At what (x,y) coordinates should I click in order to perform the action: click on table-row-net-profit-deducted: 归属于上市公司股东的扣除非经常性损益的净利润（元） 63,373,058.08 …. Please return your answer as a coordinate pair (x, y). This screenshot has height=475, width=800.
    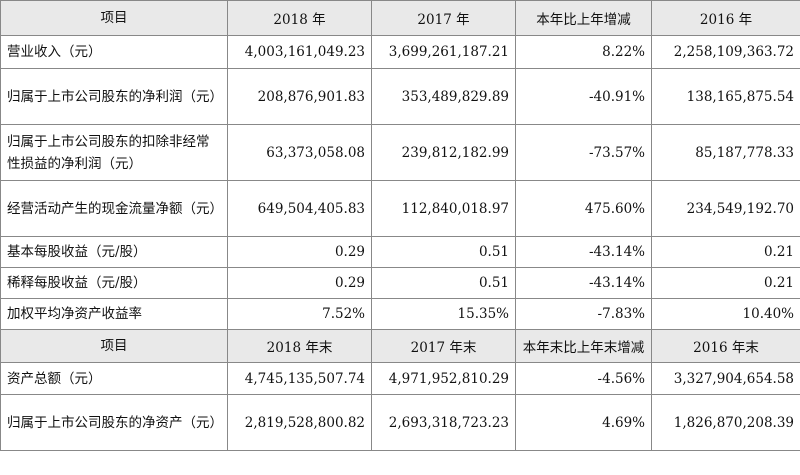
    Looking at the image, I should click on (400, 152).